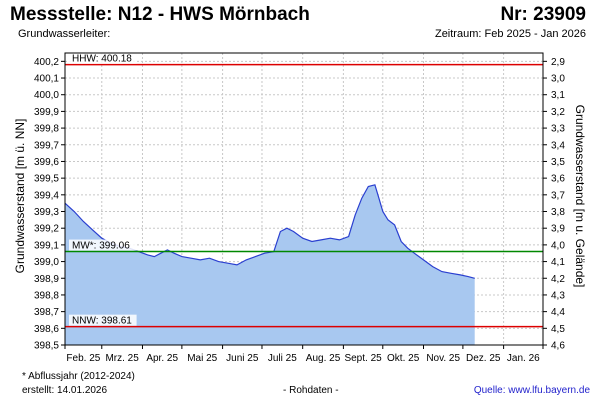 Image resolution: width=600 pixels, height=400 pixels. I want to click on y-tick-label: 398,6, so click(46, 329).